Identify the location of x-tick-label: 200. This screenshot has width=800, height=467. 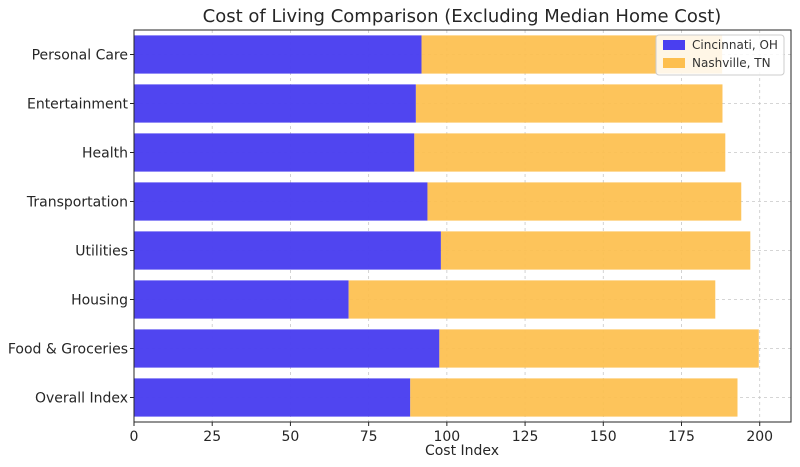
(759, 437).